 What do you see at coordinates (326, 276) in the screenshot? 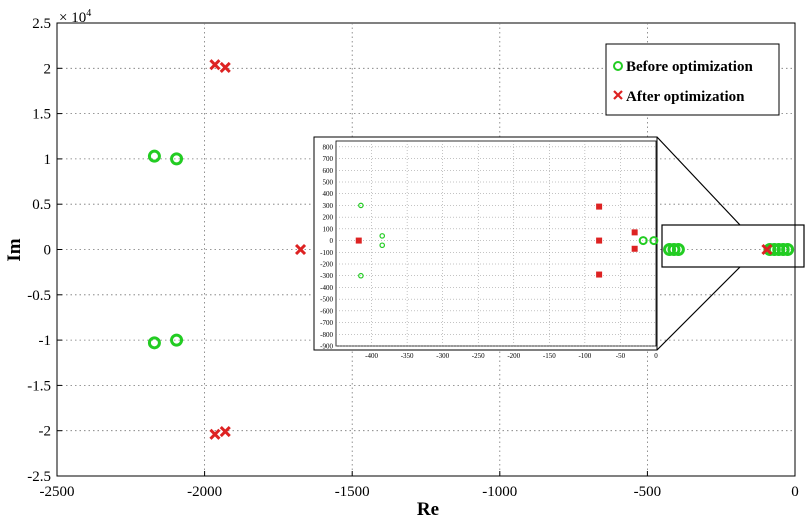
I see `inset-y-tick-label: -300` at bounding box center [326, 276].